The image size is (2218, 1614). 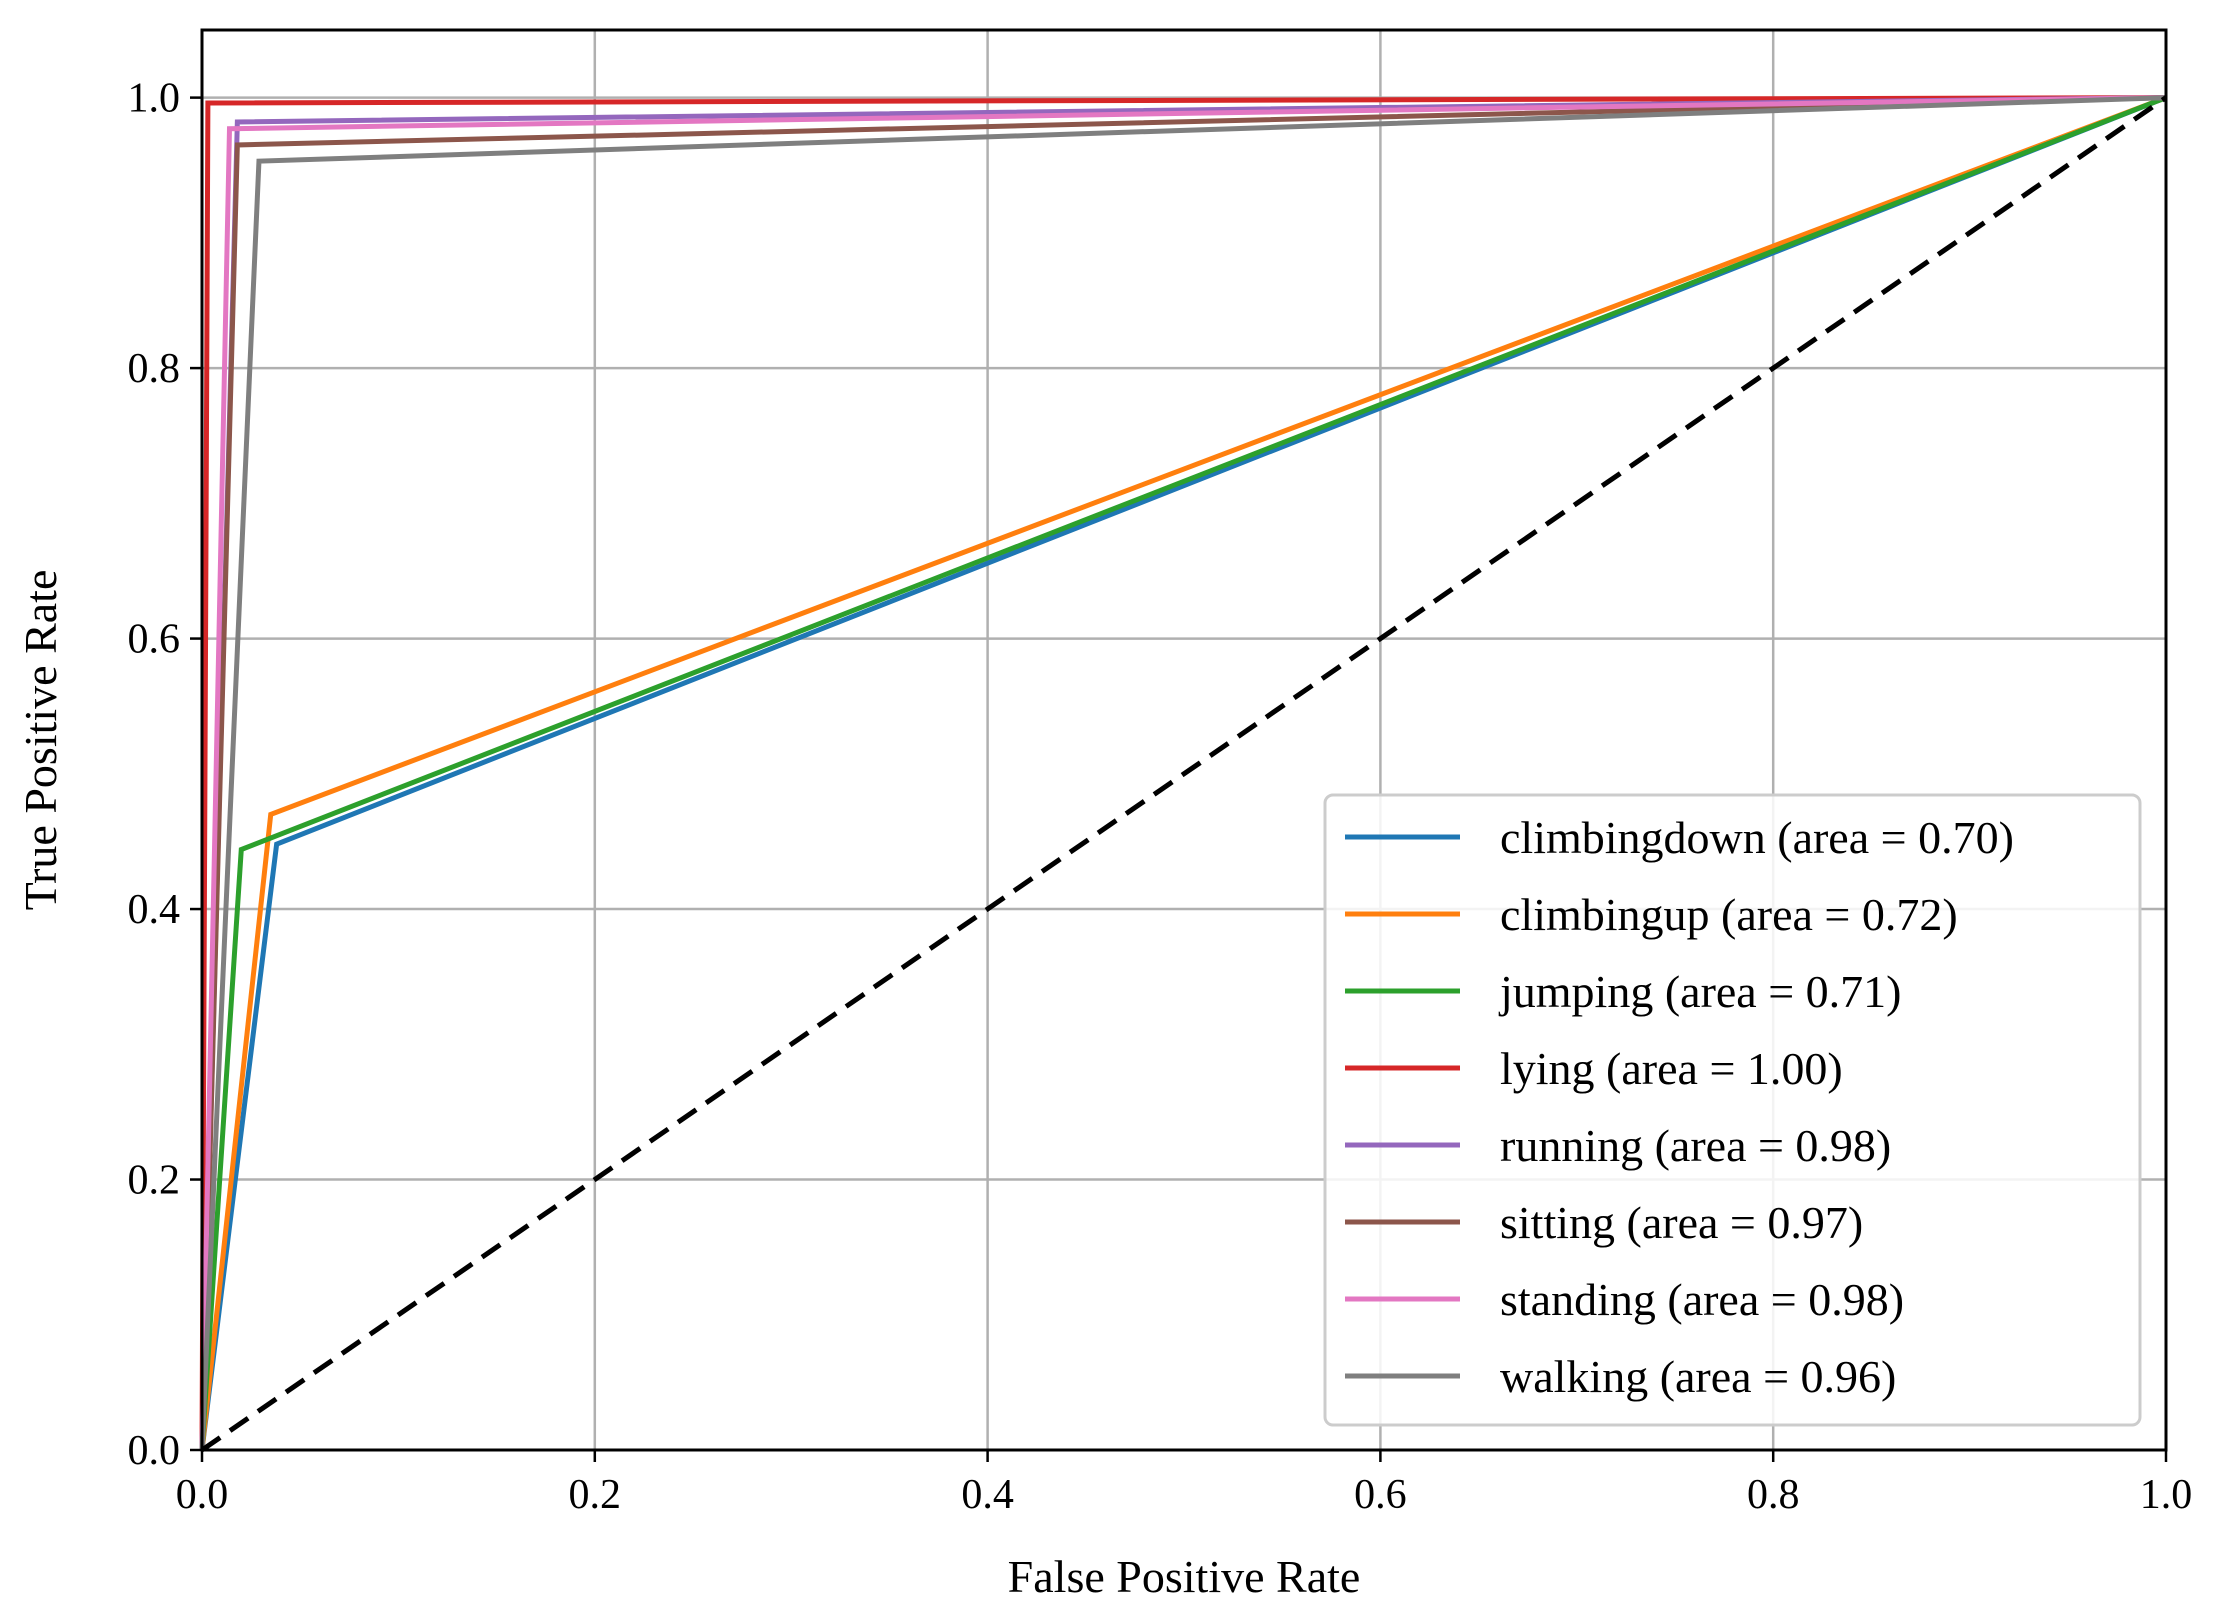 What do you see at coordinates (1695, 1145) in the screenshot?
I see `legend-entry-running: running (area = 0.98)` at bounding box center [1695, 1145].